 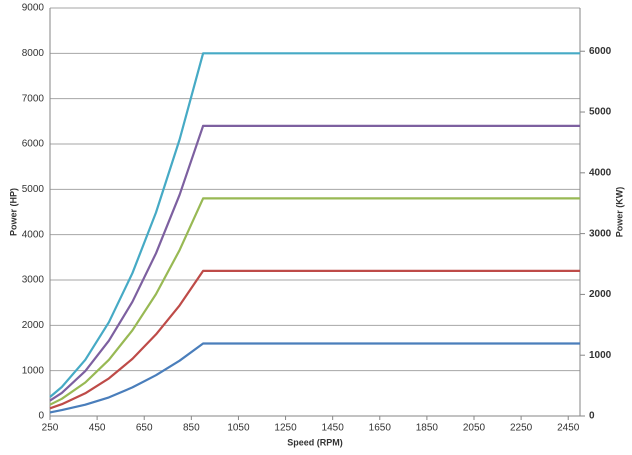 What do you see at coordinates (314, 378) in the screenshot?
I see `series-line` at bounding box center [314, 378].